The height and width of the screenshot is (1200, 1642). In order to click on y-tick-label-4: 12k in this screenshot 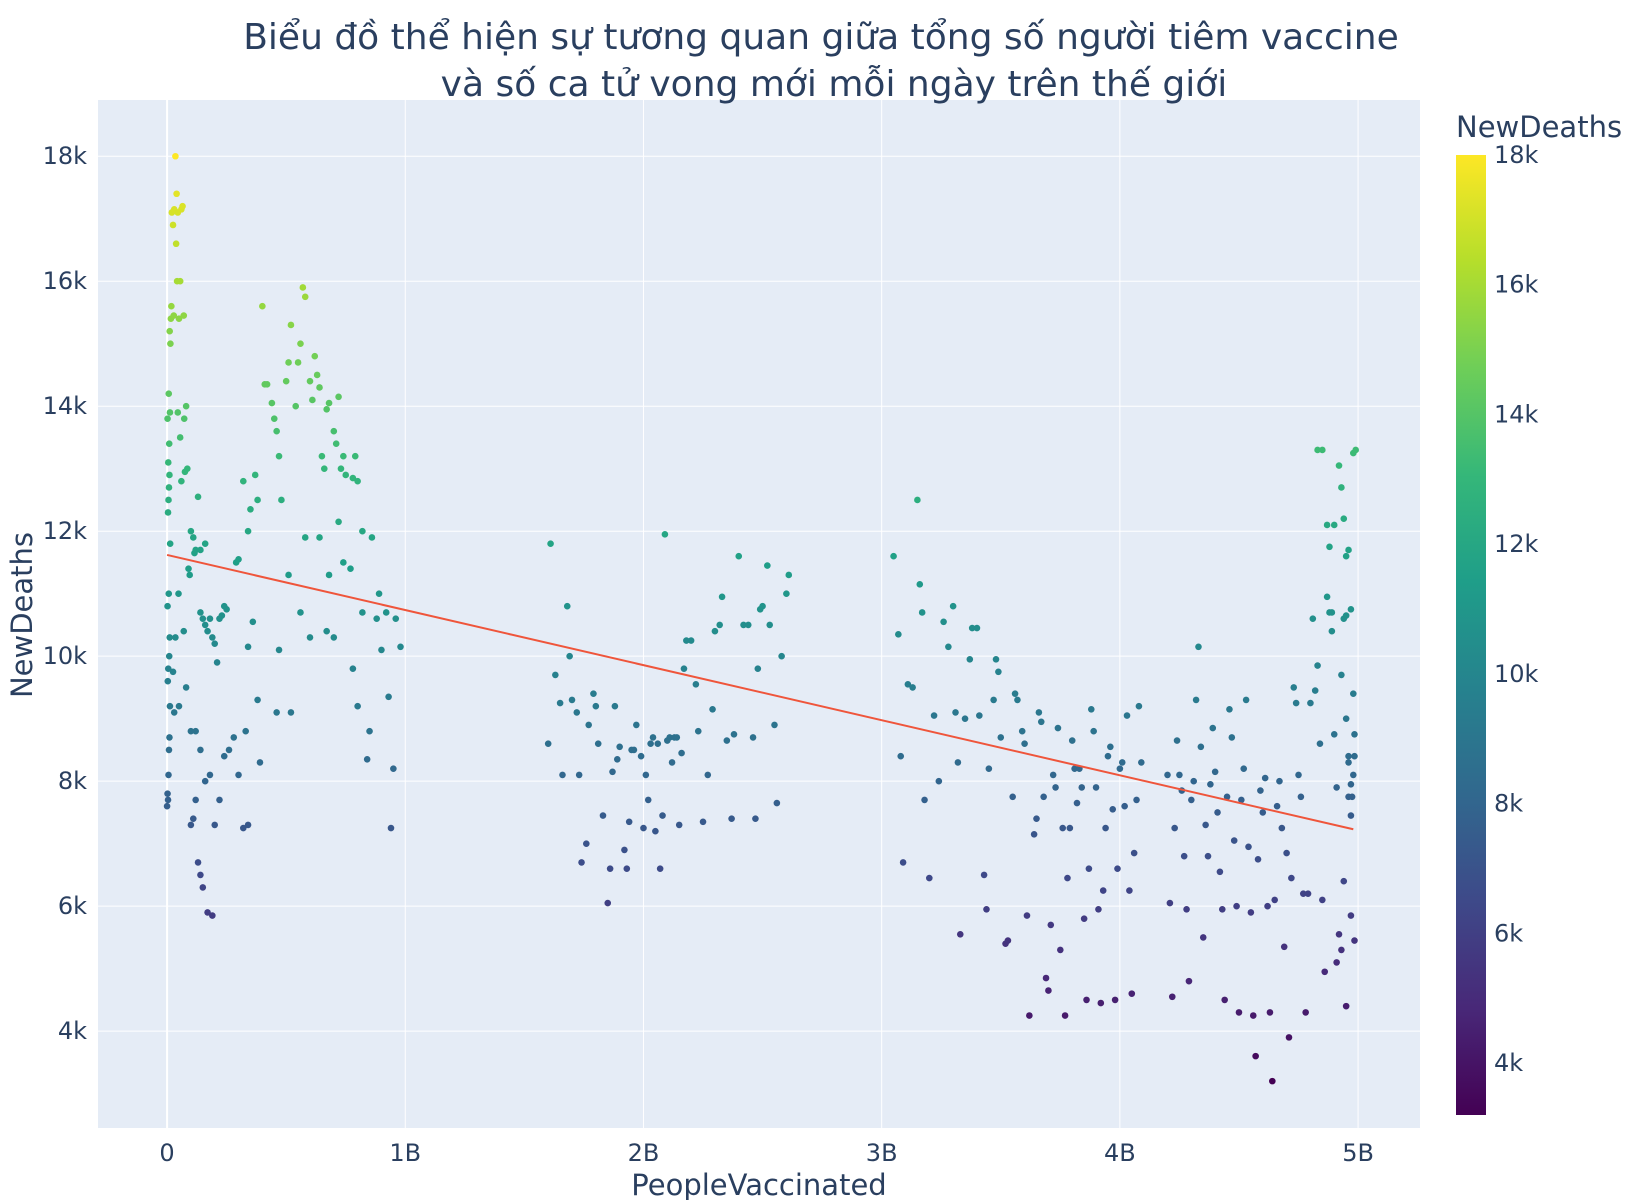, I will do `click(65, 531)`.